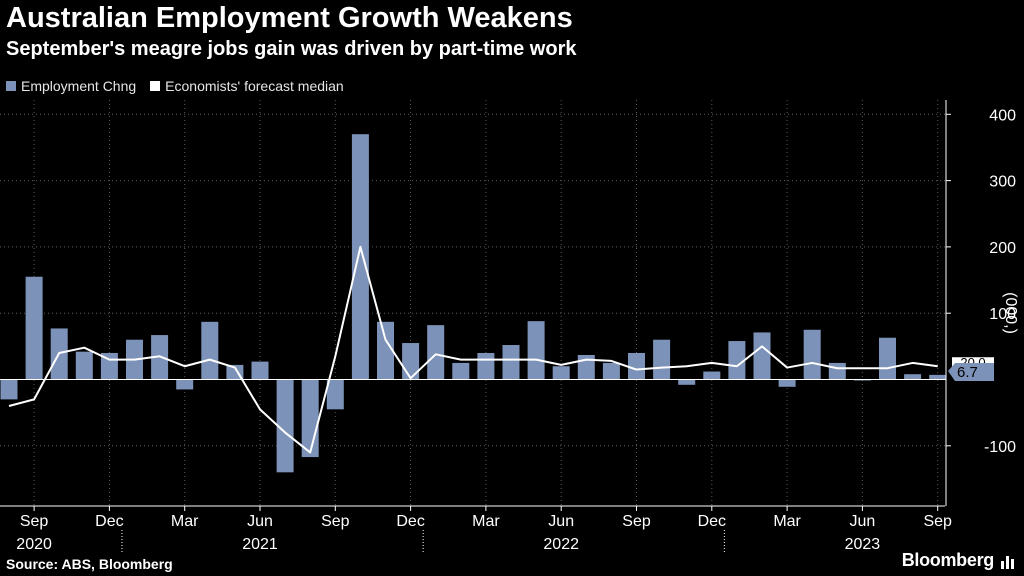  What do you see at coordinates (79, 86) in the screenshot?
I see `legend-label-employment: Employment Chng` at bounding box center [79, 86].